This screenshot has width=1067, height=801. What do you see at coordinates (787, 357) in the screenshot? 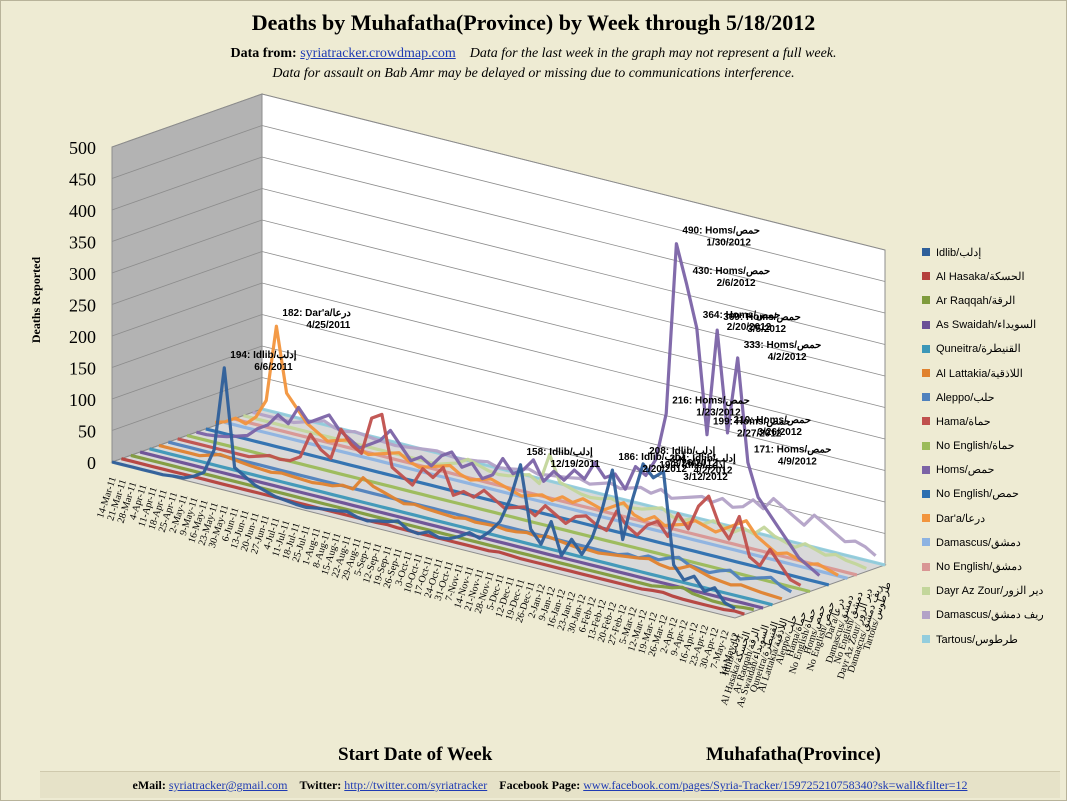
I see `annotation-date: 4/2/2012` at bounding box center [787, 357].